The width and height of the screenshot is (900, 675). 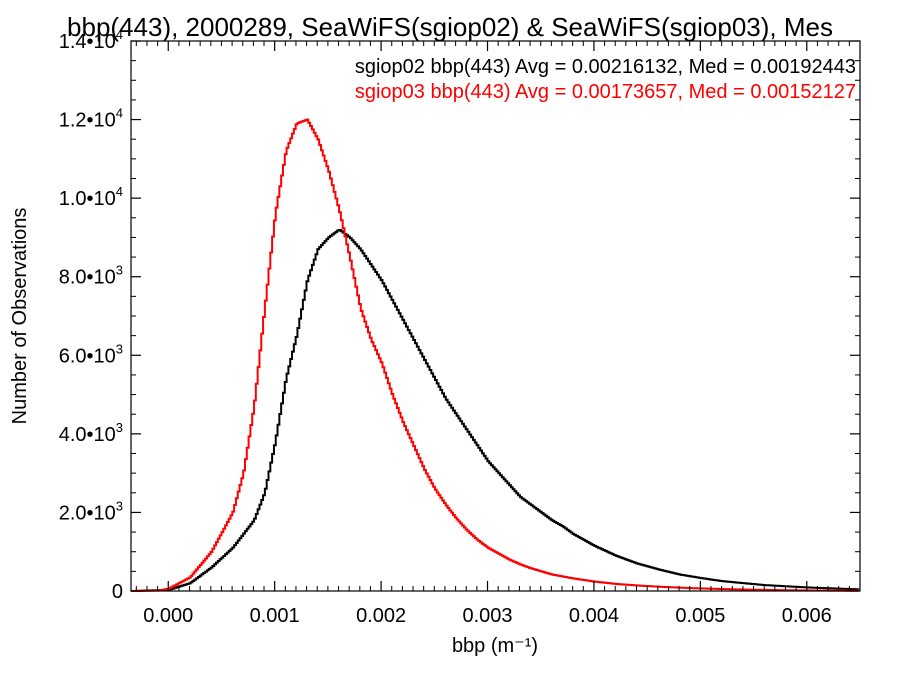 What do you see at coordinates (168, 616) in the screenshot?
I see `x-tick-label: 0.000` at bounding box center [168, 616].